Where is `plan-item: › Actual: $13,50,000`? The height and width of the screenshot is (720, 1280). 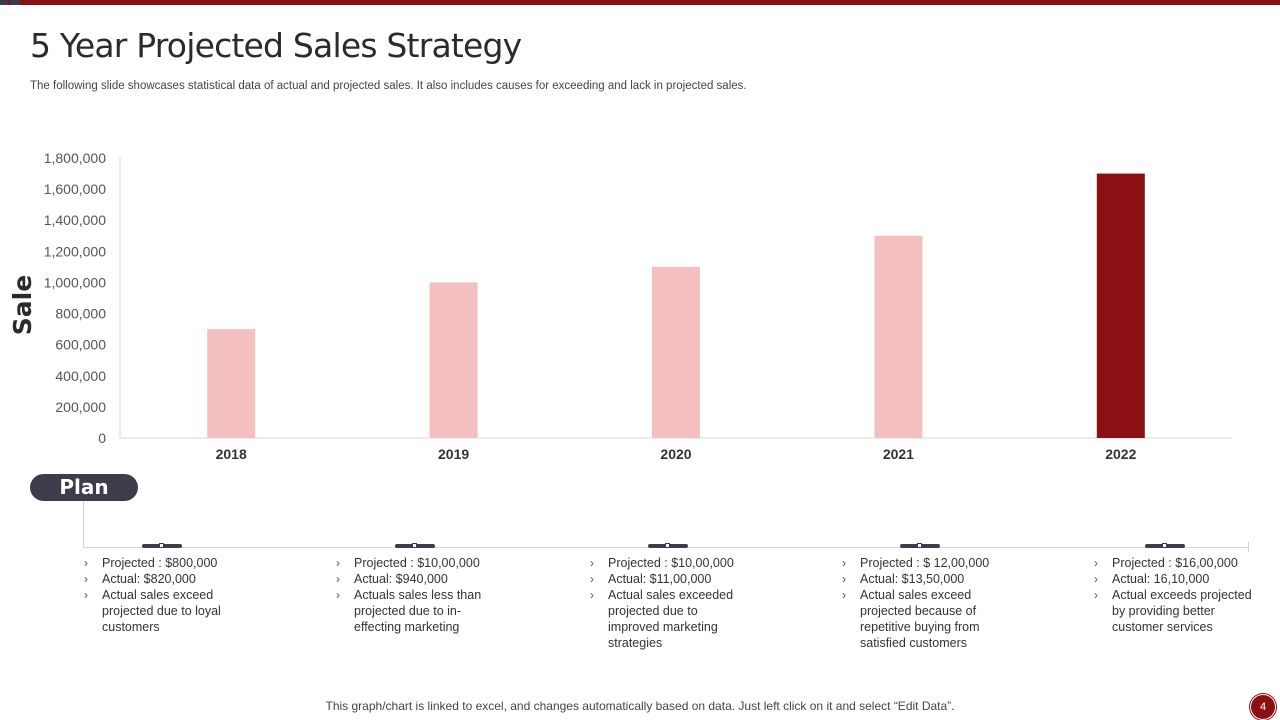
plan-item: › Actual: $13,50,000 is located at coordinates (915, 579).